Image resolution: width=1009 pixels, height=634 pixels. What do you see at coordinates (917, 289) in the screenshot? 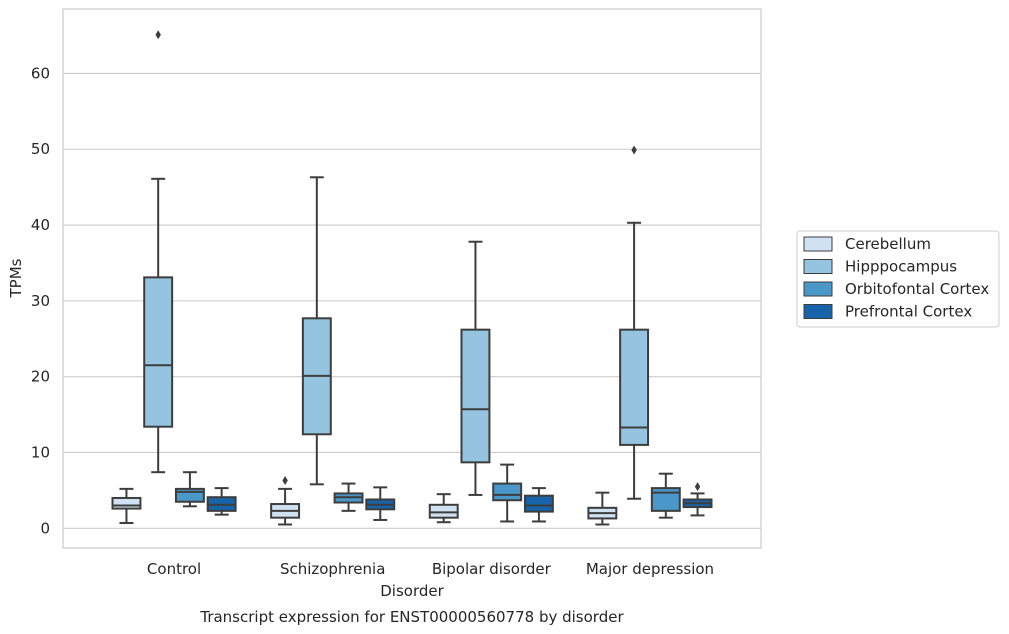
I see `legend-label: Orbitofontal Cortex` at bounding box center [917, 289].